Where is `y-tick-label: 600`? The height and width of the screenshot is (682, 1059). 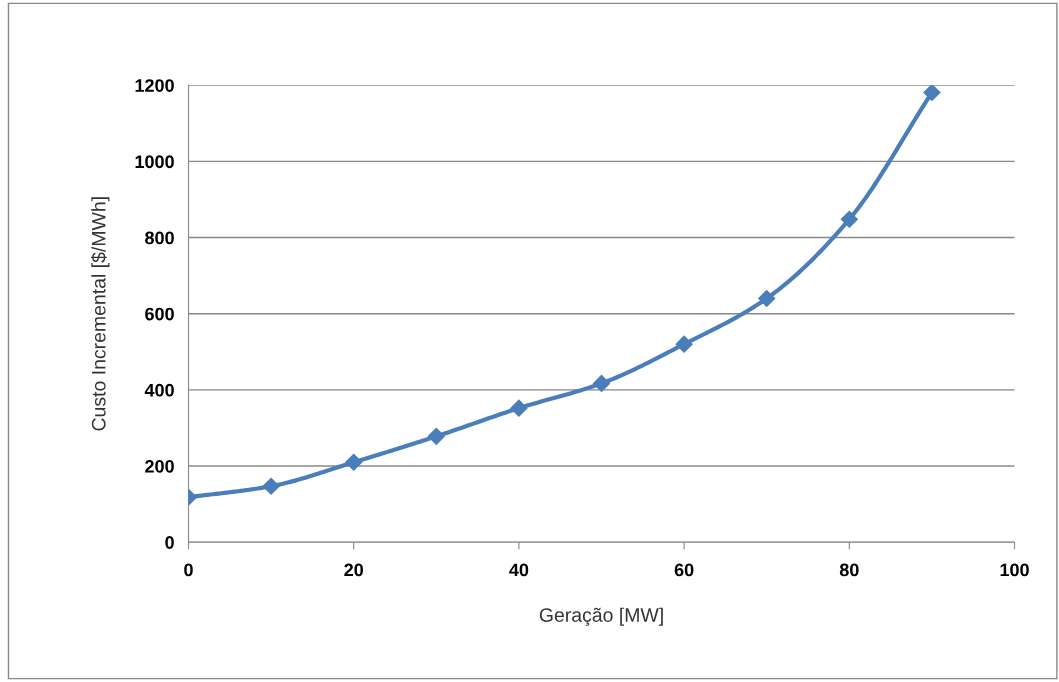 y-tick-label: 600 is located at coordinates (159, 314).